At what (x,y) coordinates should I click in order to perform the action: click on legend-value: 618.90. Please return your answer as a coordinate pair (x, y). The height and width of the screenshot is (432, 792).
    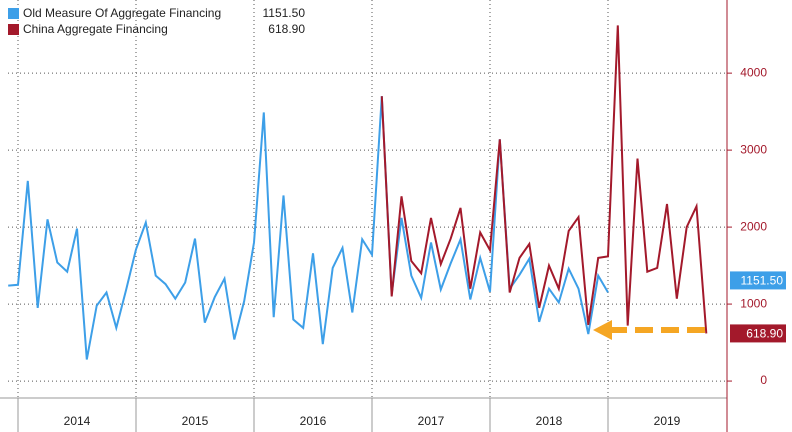
    Looking at the image, I should click on (286, 29).